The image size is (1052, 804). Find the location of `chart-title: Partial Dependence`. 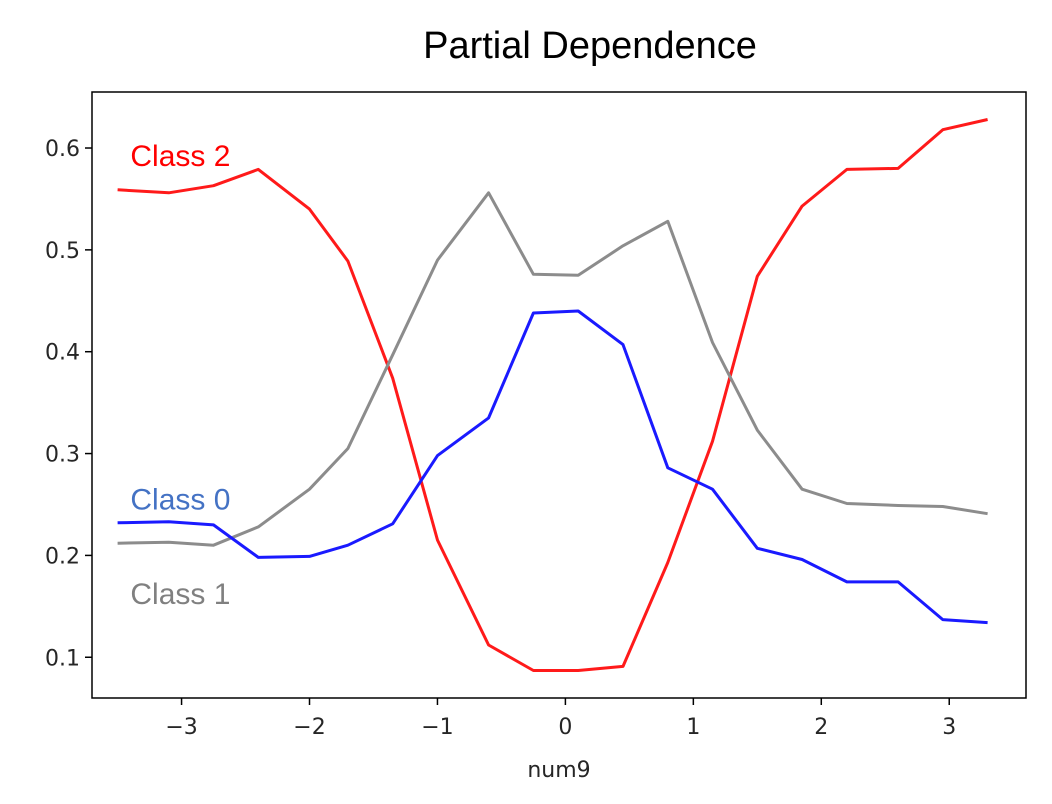

chart-title: Partial Dependence is located at coordinates (590, 46).